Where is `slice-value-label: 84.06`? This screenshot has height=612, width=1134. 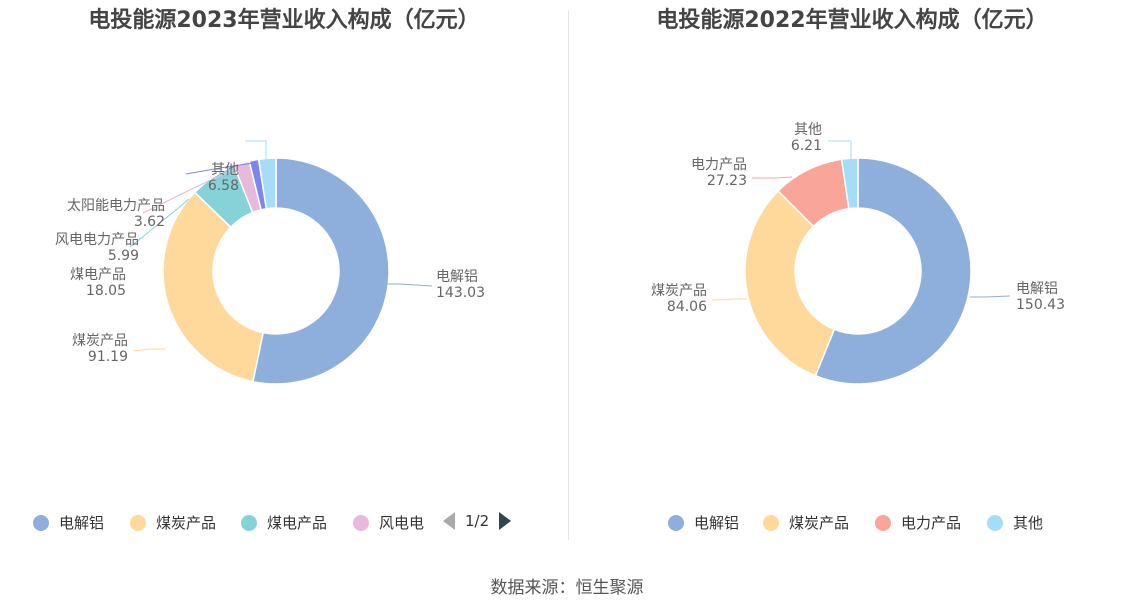
slice-value-label: 84.06 is located at coordinates (687, 307).